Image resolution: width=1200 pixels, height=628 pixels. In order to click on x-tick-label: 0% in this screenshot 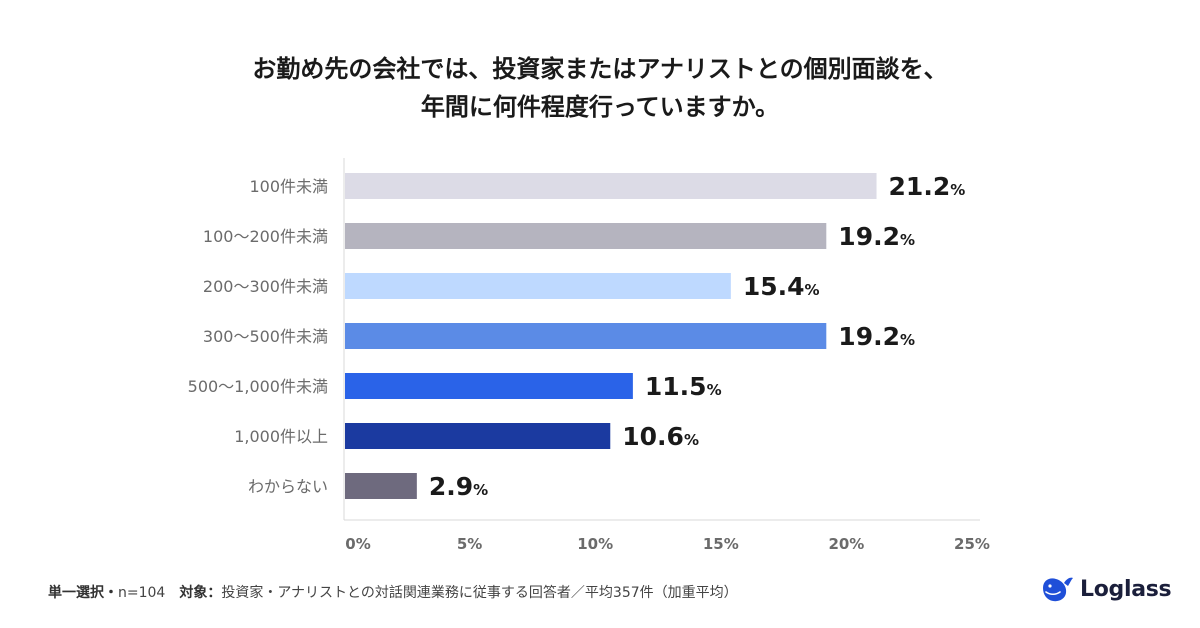, I will do `click(357, 544)`.